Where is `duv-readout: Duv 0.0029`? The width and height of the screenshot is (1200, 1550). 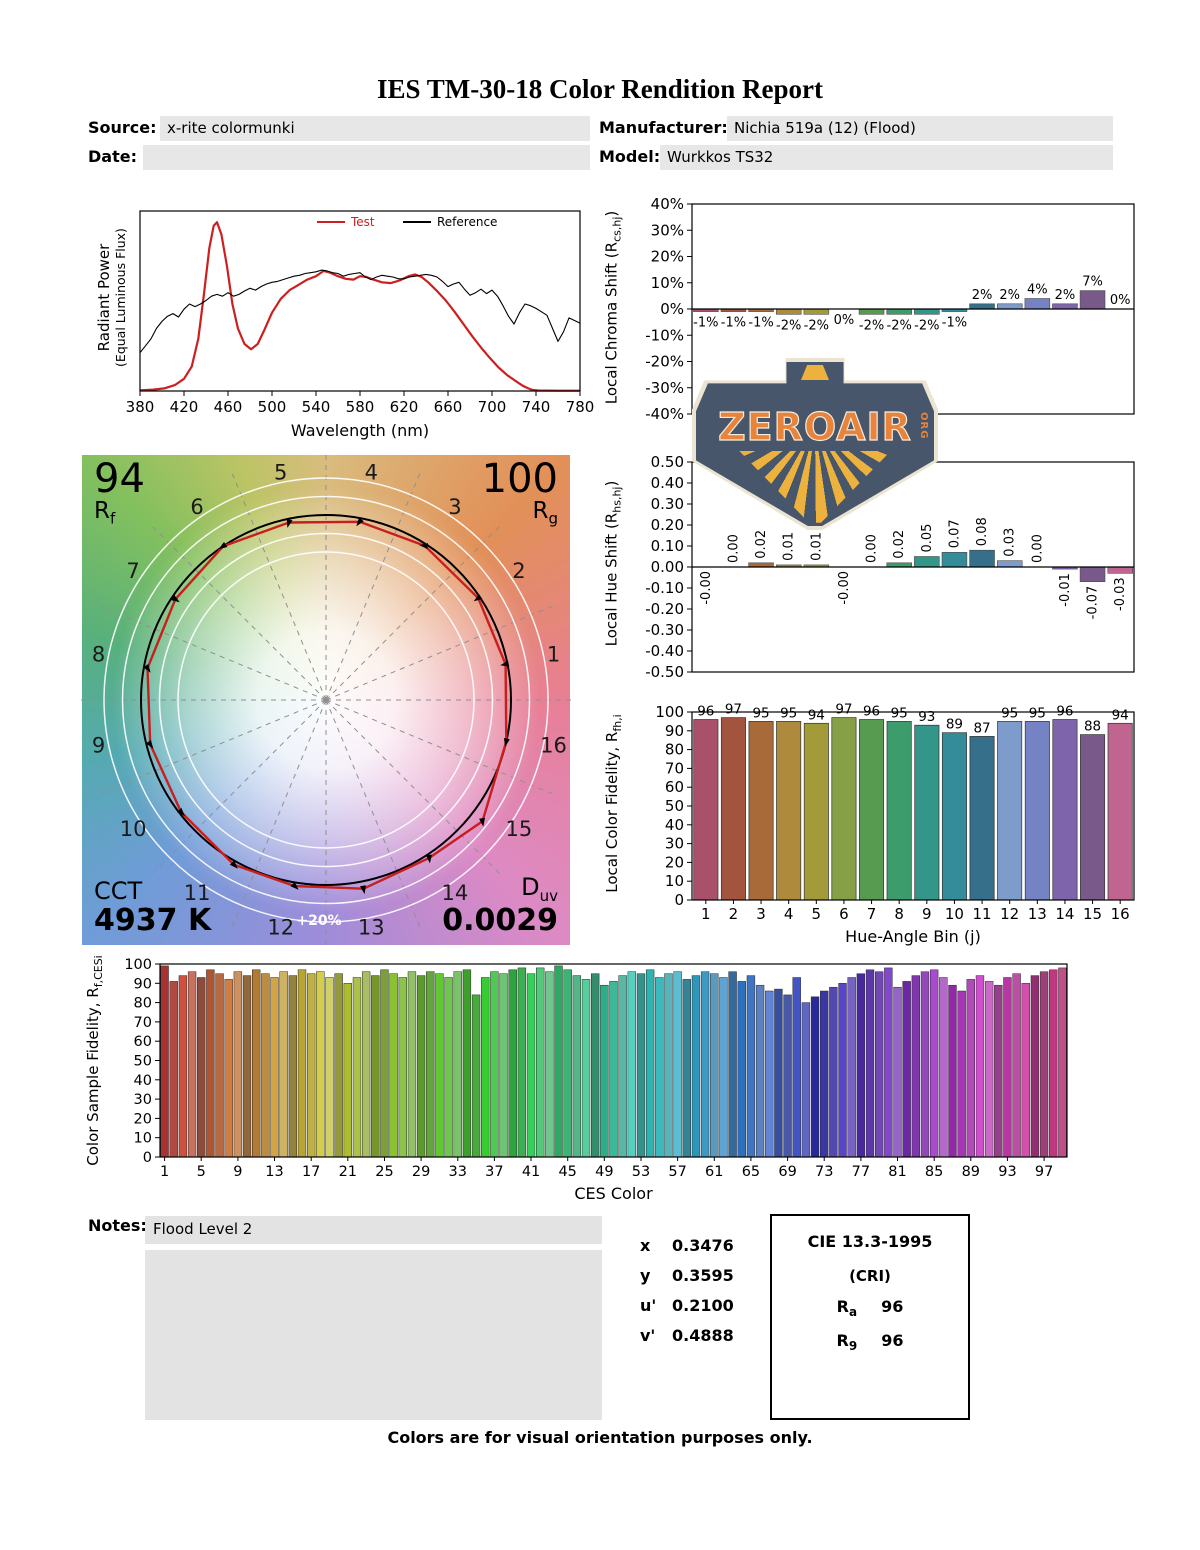
duv-readout: Duv 0.0029 is located at coordinates (500, 905).